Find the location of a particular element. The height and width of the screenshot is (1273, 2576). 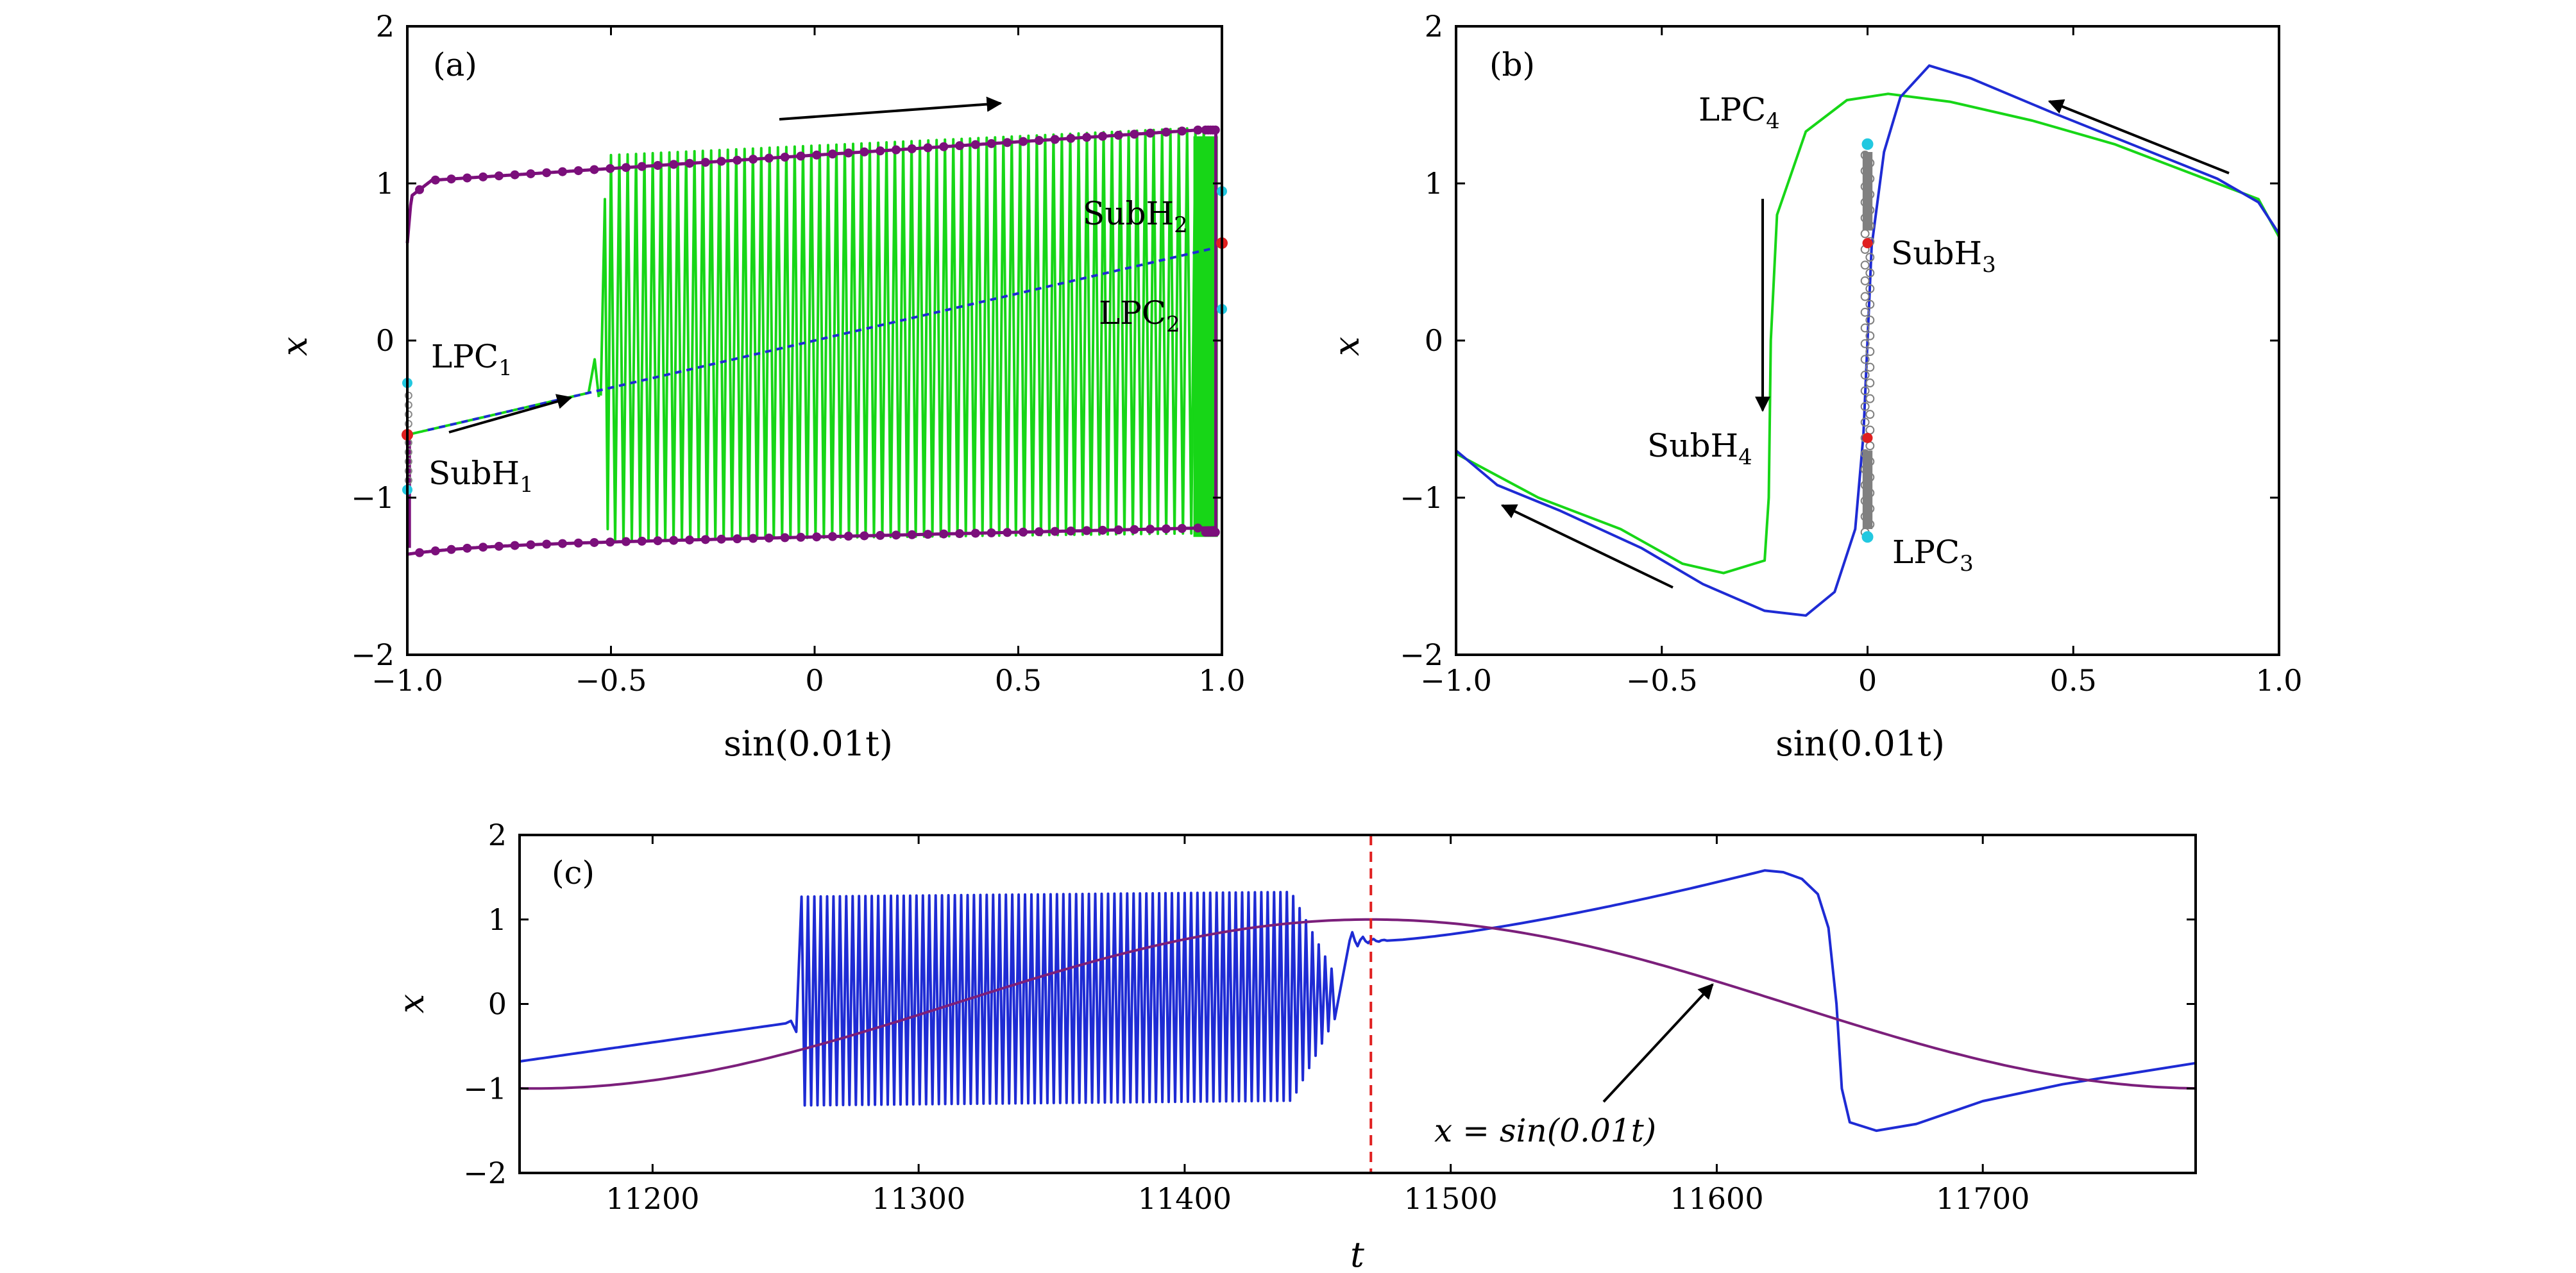

panel-b-label: (b) is located at coordinates (1512, 64).